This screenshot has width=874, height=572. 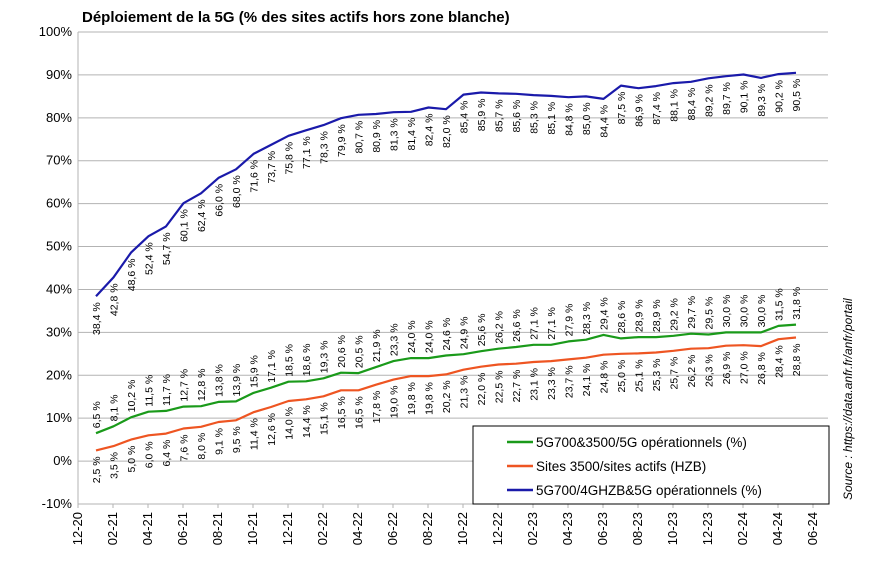 I want to click on data-label-s2: 22,5 %, so click(x=500, y=387).